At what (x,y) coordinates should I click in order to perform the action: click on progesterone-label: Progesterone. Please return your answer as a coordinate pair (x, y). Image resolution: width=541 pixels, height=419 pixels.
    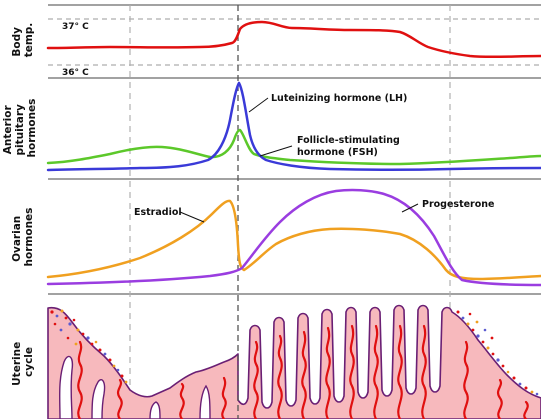
    Looking at the image, I should click on (458, 204).